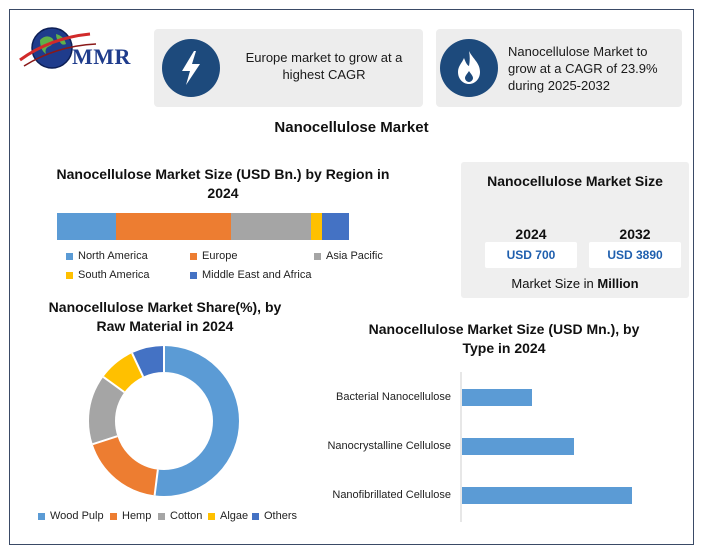  I want to click on legend-label: Others, so click(281, 516).